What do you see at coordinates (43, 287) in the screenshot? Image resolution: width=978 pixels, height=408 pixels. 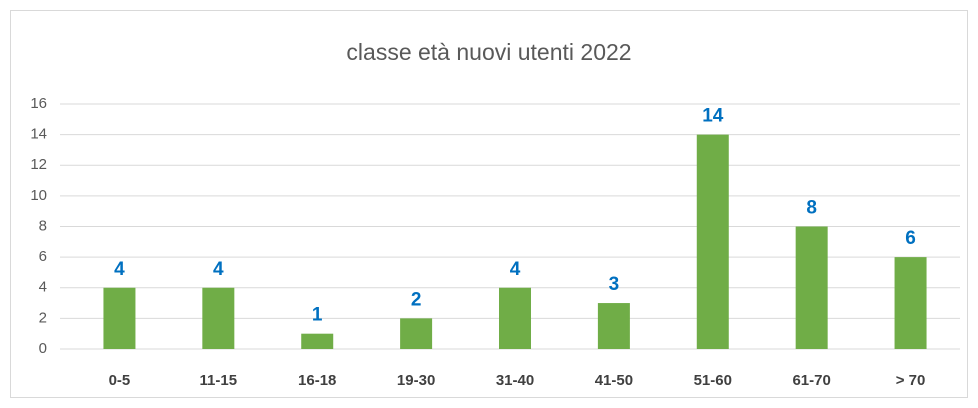 I see `y-tick-label: 4` at bounding box center [43, 287].